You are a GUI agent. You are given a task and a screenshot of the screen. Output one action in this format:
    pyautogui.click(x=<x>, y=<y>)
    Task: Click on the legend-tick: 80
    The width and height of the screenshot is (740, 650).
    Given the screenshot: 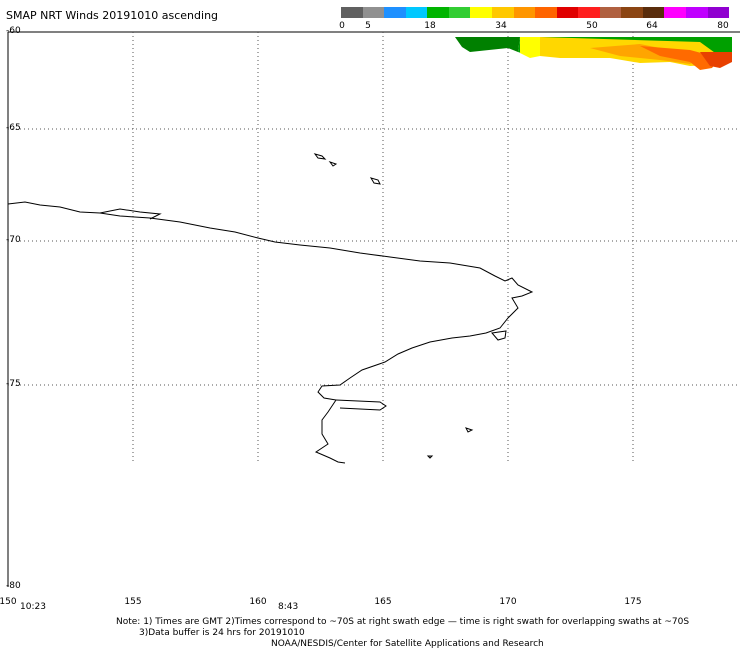 What is the action you would take?
    pyautogui.click(x=723, y=26)
    